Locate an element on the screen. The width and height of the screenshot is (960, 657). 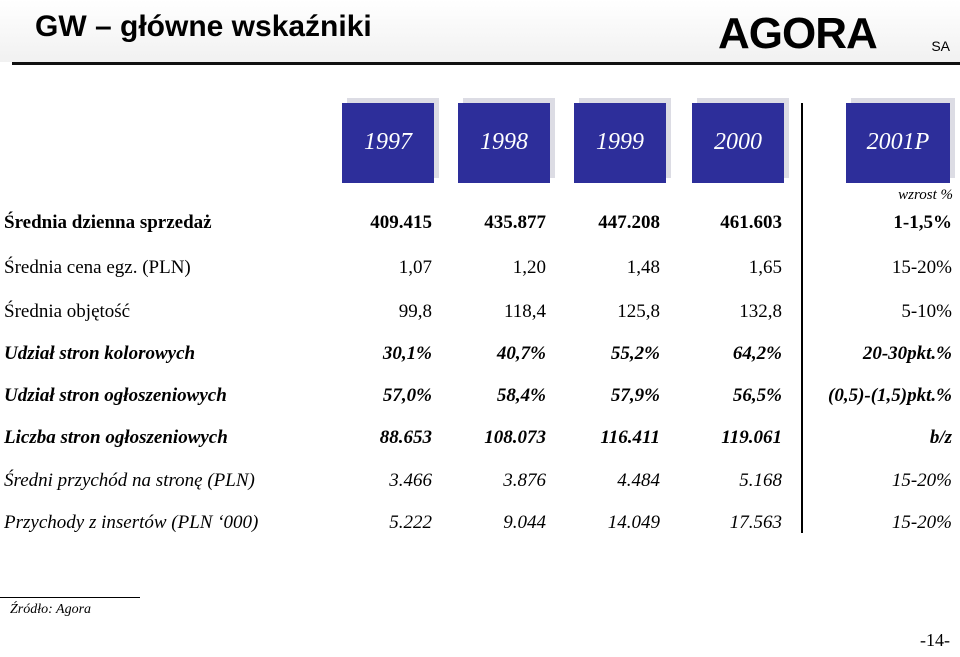
agora-logo: AGORA SA is located at coordinates (834, 34).